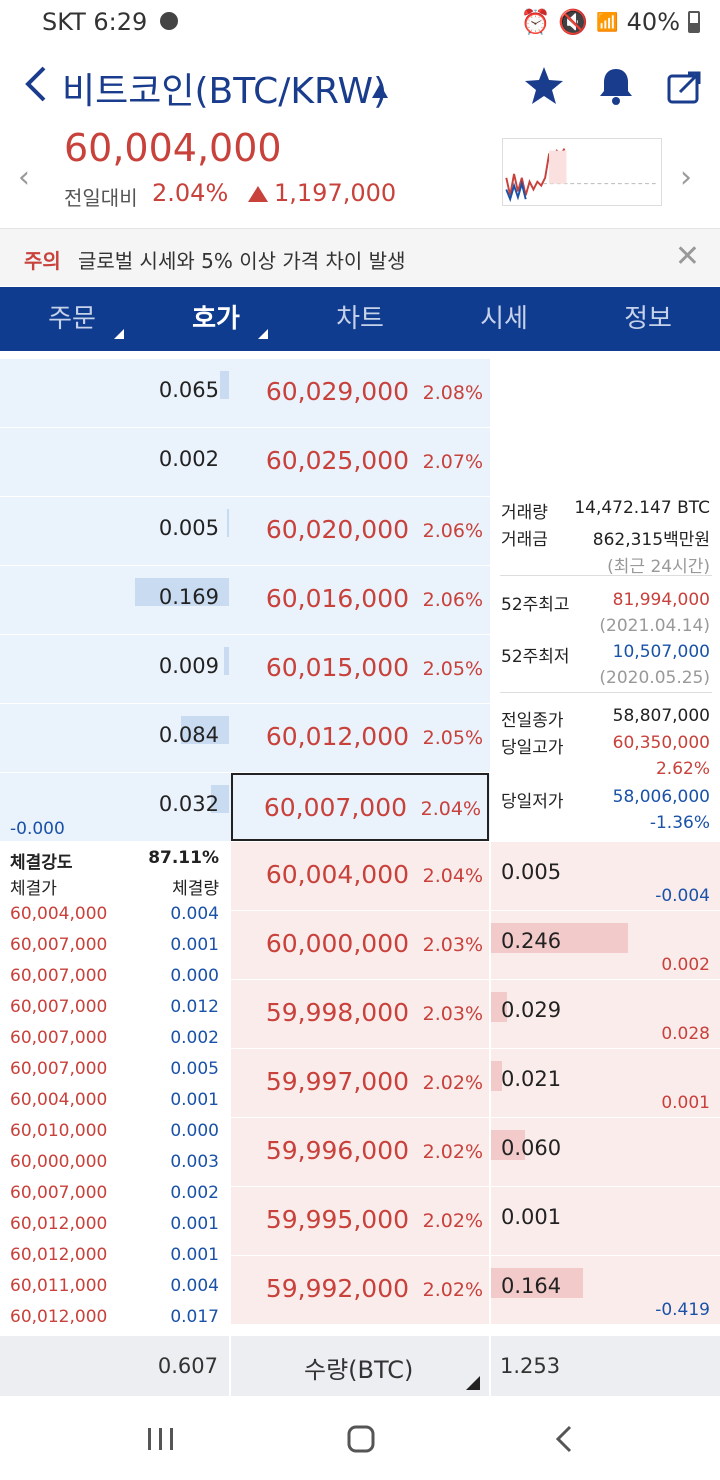 This screenshot has height=1480, width=720. Describe the element at coordinates (530, 1366) in the screenshot. I see `bid-total: 1.253` at that location.